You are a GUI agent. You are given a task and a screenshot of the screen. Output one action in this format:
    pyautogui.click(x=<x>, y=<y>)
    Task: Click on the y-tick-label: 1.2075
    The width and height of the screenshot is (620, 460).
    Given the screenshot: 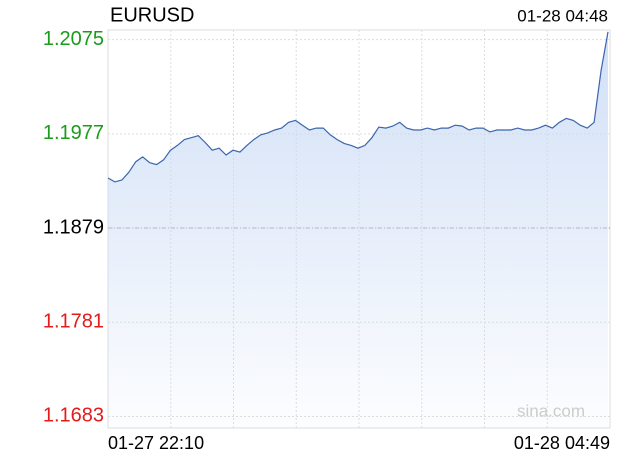 What is the action you would take?
    pyautogui.click(x=73, y=39)
    